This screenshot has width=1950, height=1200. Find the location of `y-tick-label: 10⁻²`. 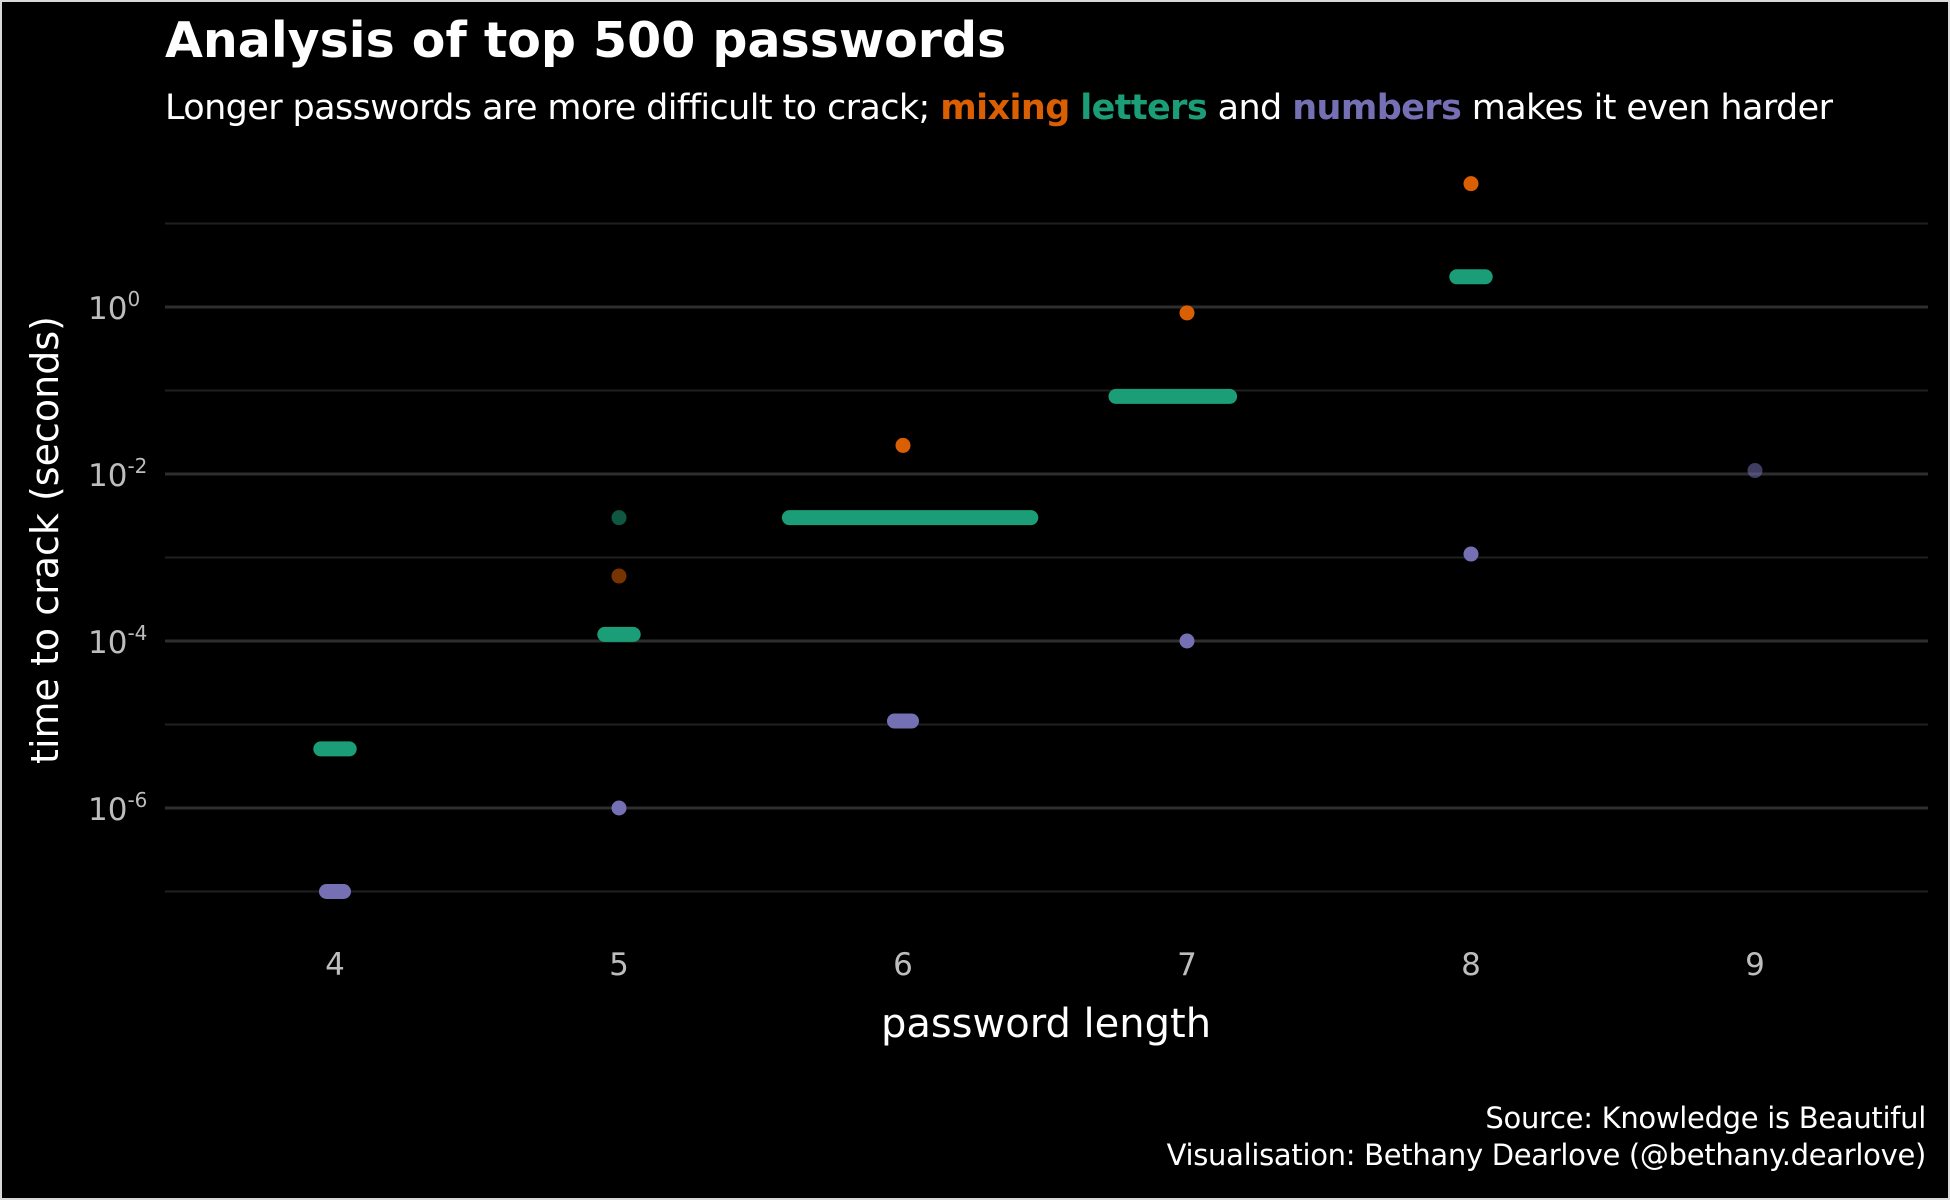

y-tick-label: 10⁻² is located at coordinates (117, 474).